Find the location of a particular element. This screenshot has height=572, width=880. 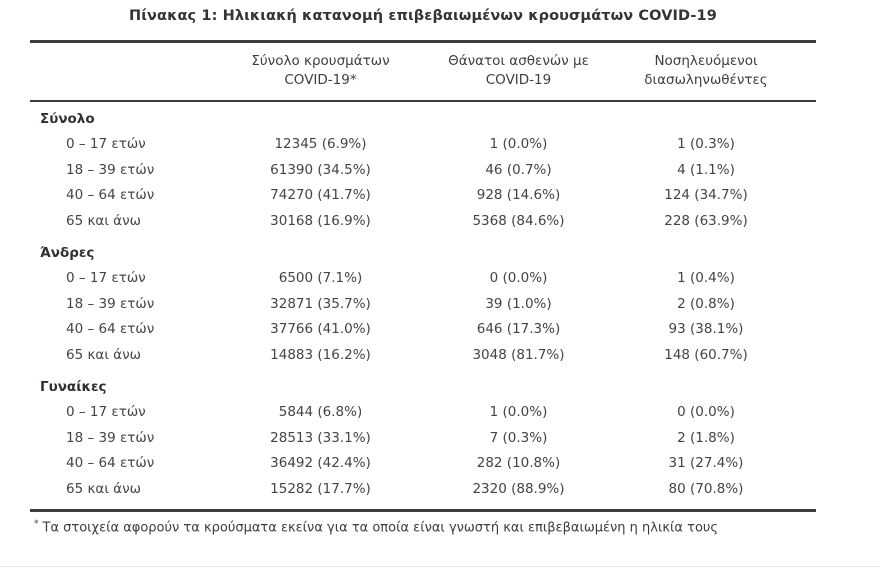

cases-value: 6500 (7.1%) is located at coordinates (320, 278).